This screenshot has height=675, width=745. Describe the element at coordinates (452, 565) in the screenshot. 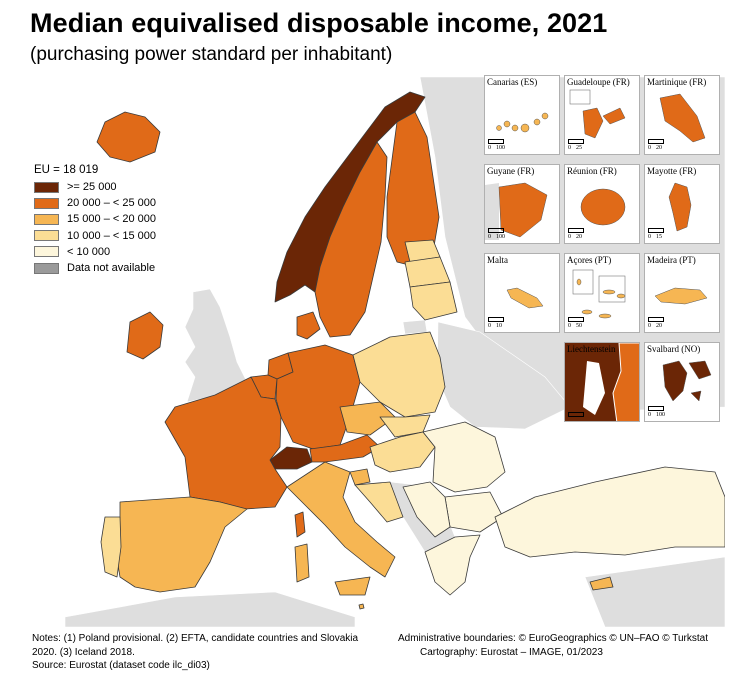

I see `map-greece` at that location.